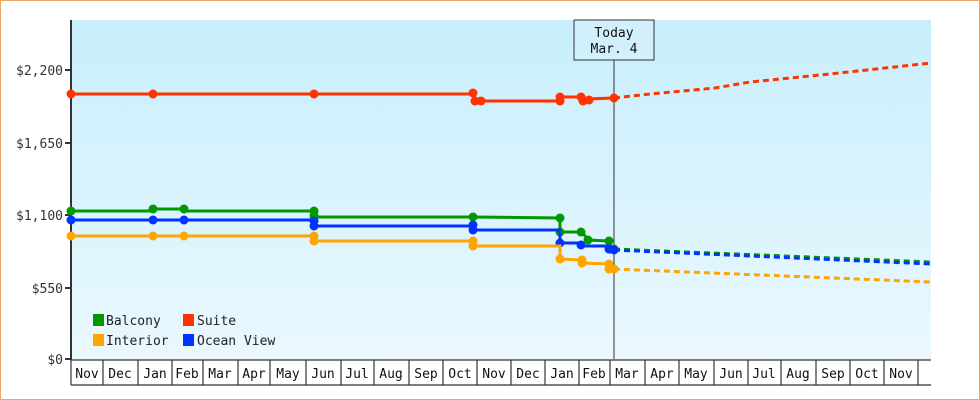 This screenshot has height=400, width=980. I want to click on legend-swatch-interior, so click(98, 340).